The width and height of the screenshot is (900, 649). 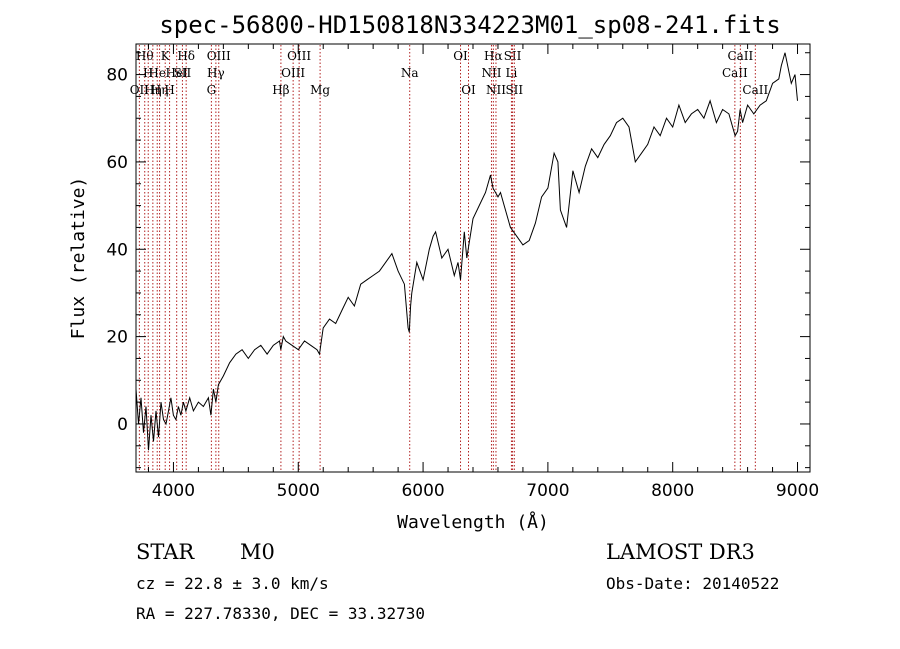 What do you see at coordinates (145, 56) in the screenshot?
I see `spectral-line-label: Hθ` at bounding box center [145, 56].